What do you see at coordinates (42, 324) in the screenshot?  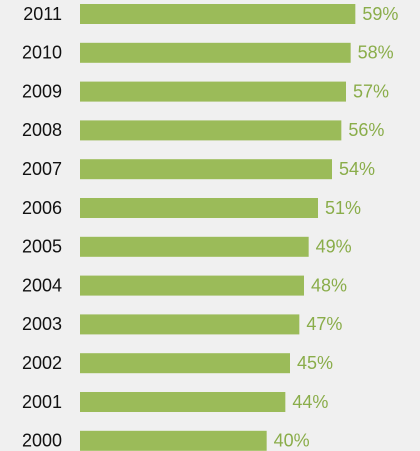 I see `y-tick-label: 2003` at bounding box center [42, 324].